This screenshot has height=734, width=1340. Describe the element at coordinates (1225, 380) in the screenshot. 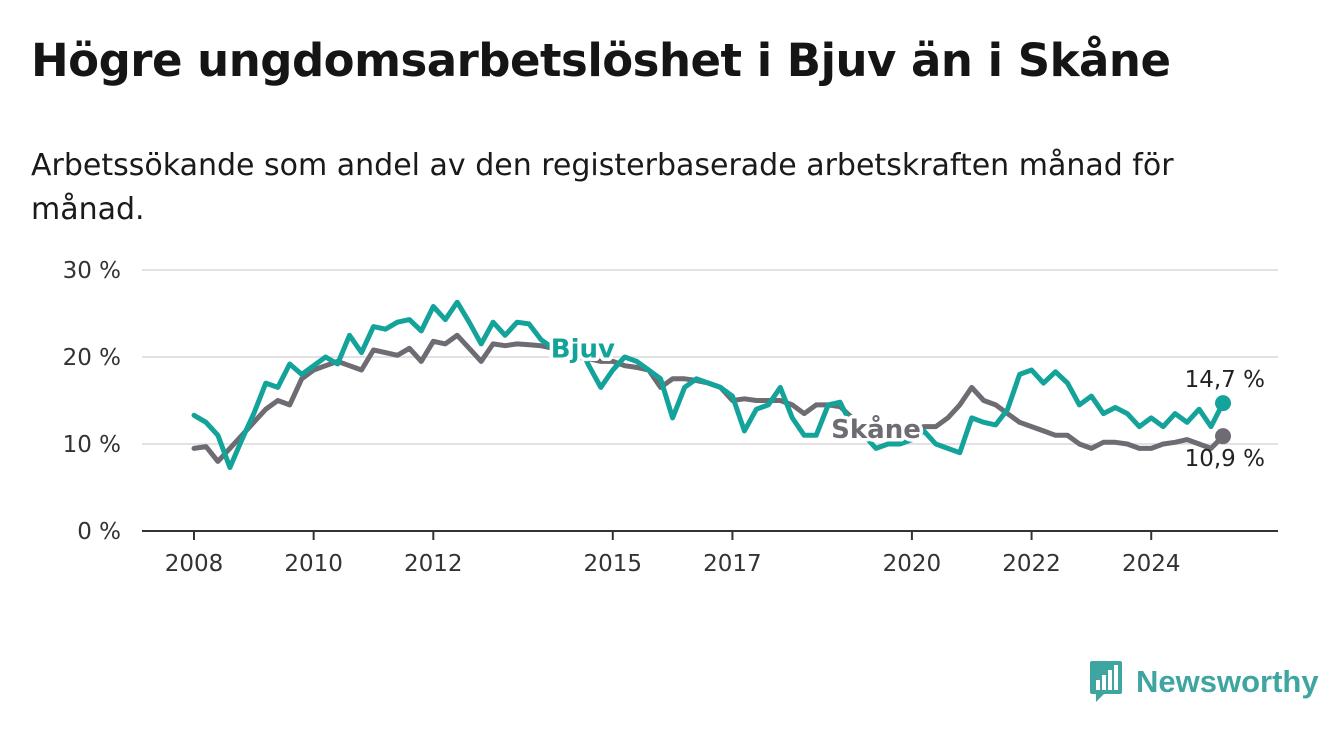

I see `end-value-label: 14,7 %` at that location.